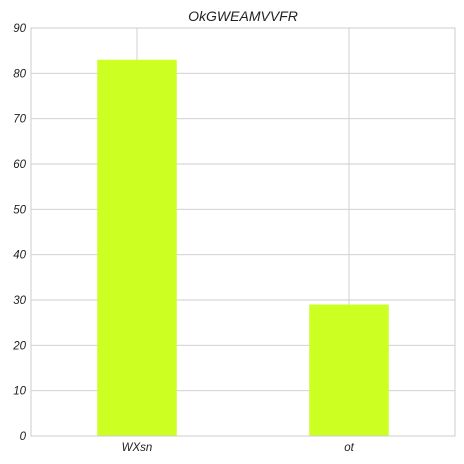 This screenshot has height=464, width=464. I want to click on chart-title: OkGWEAMVVFR, so click(243, 16).